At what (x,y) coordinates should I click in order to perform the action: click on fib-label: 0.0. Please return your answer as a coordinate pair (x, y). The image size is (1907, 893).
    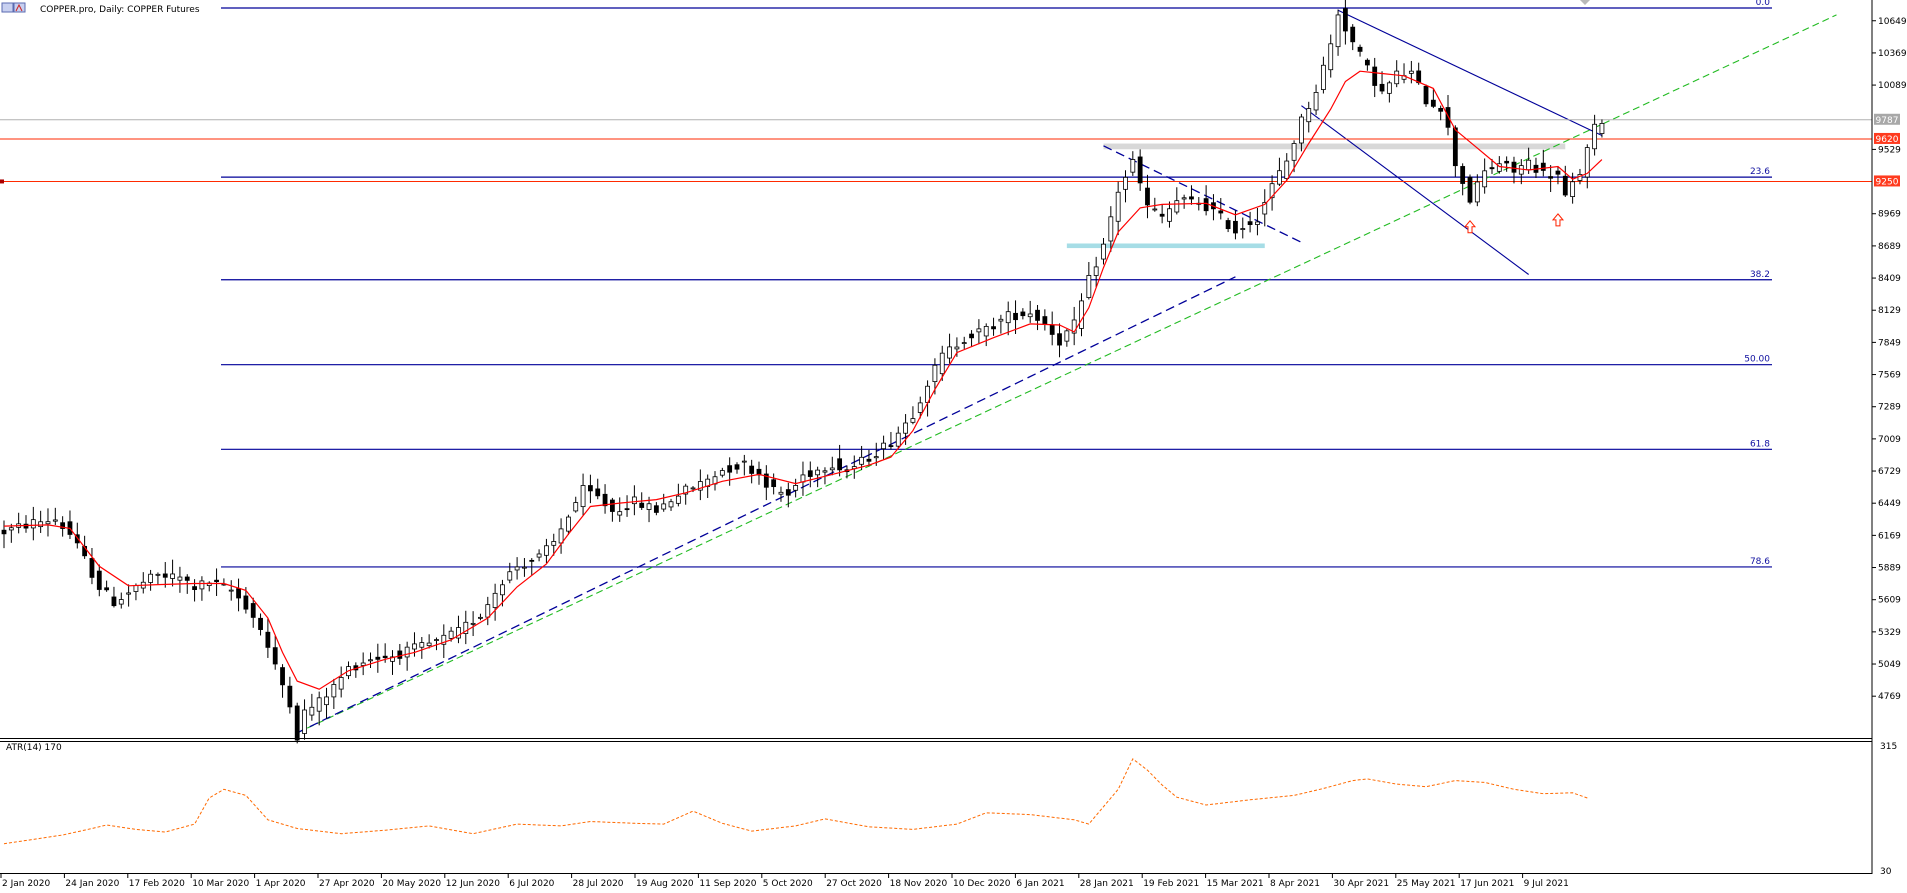
    Looking at the image, I should click on (1763, 4).